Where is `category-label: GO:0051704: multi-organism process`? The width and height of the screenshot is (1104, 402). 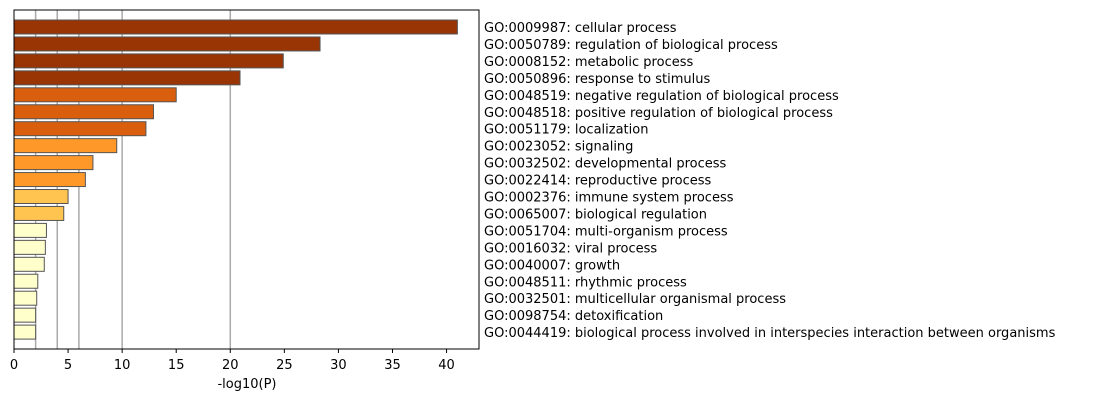 category-label: GO:0051704: multi-organism process is located at coordinates (606, 231).